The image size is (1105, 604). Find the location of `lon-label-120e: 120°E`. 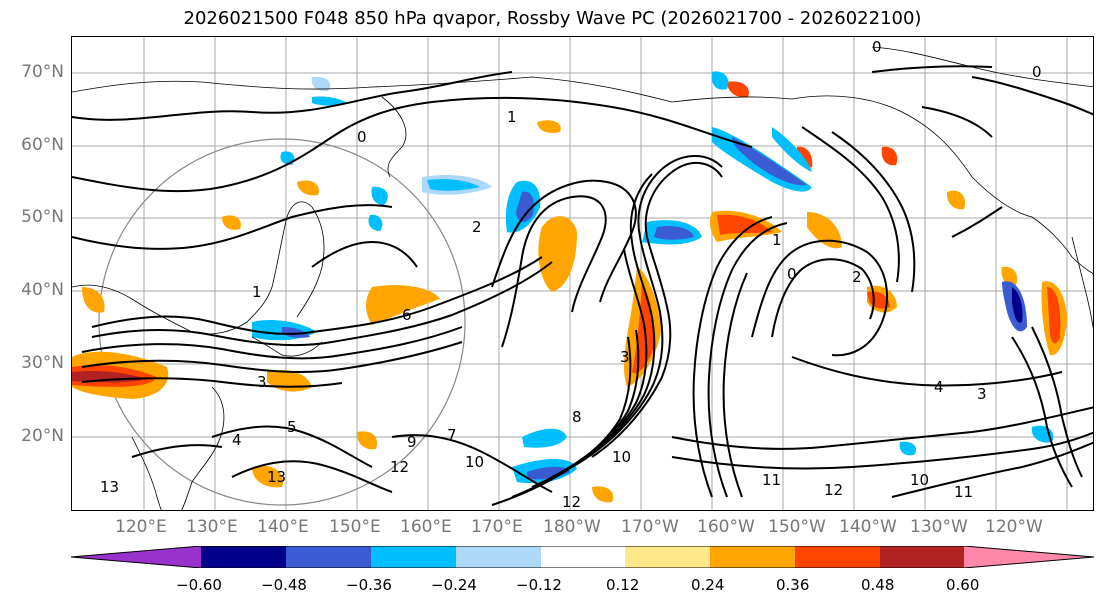

lon-label-120e: 120°E is located at coordinates (141, 527).